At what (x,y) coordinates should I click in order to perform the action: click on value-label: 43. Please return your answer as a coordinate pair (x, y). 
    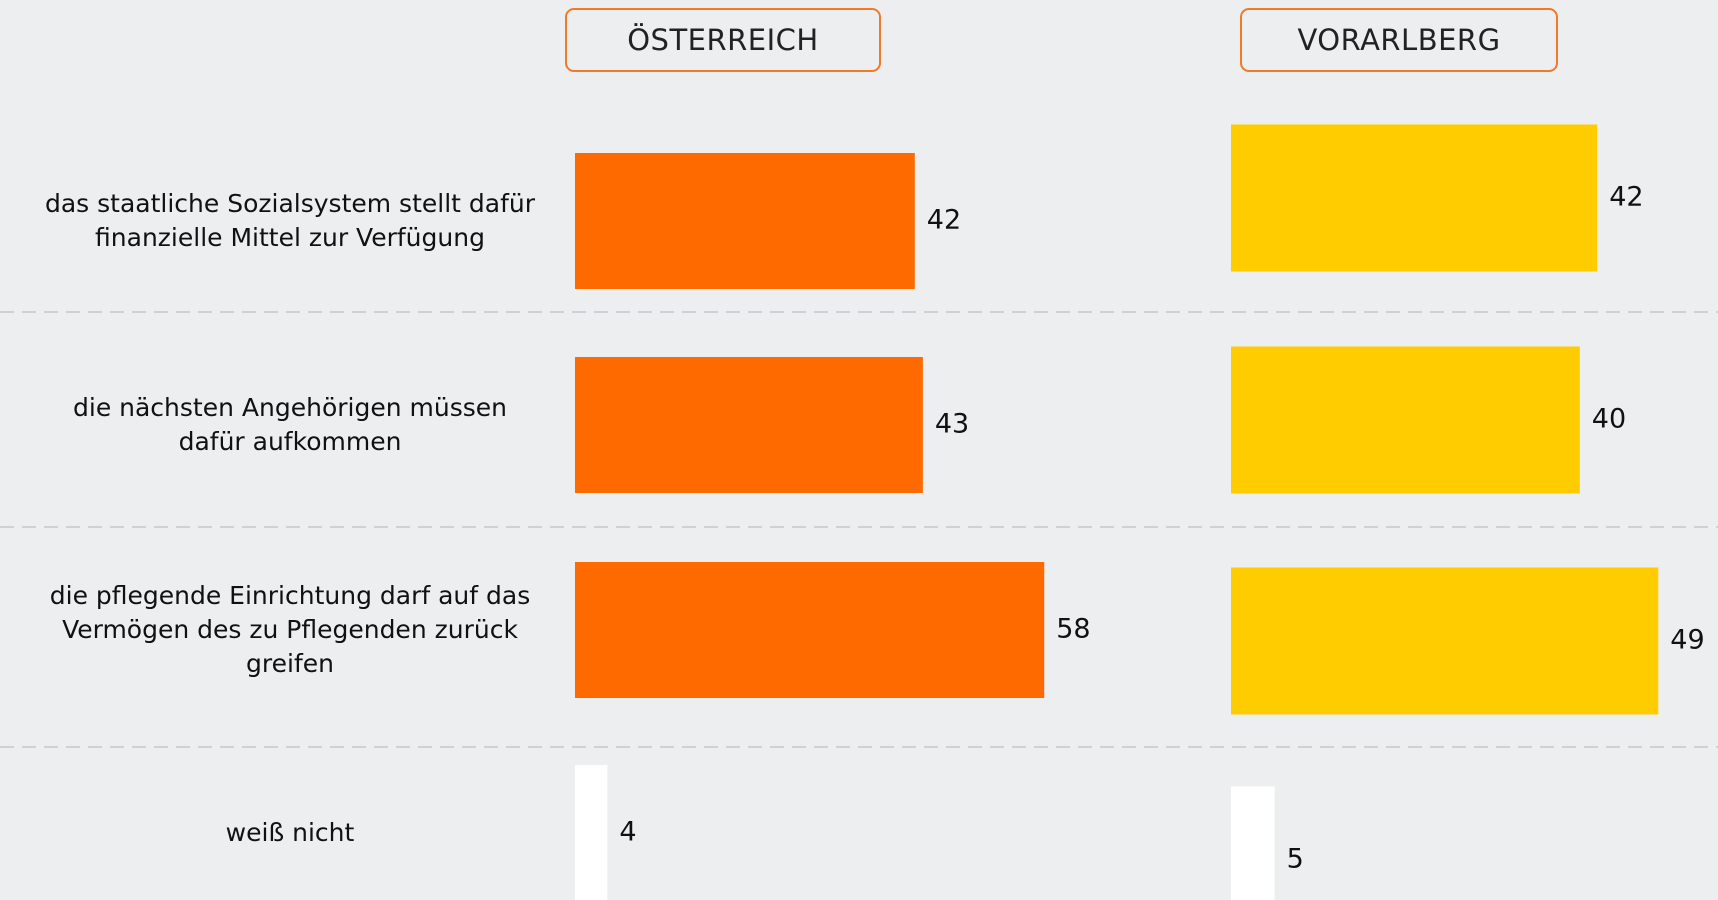
    Looking at the image, I should click on (952, 424).